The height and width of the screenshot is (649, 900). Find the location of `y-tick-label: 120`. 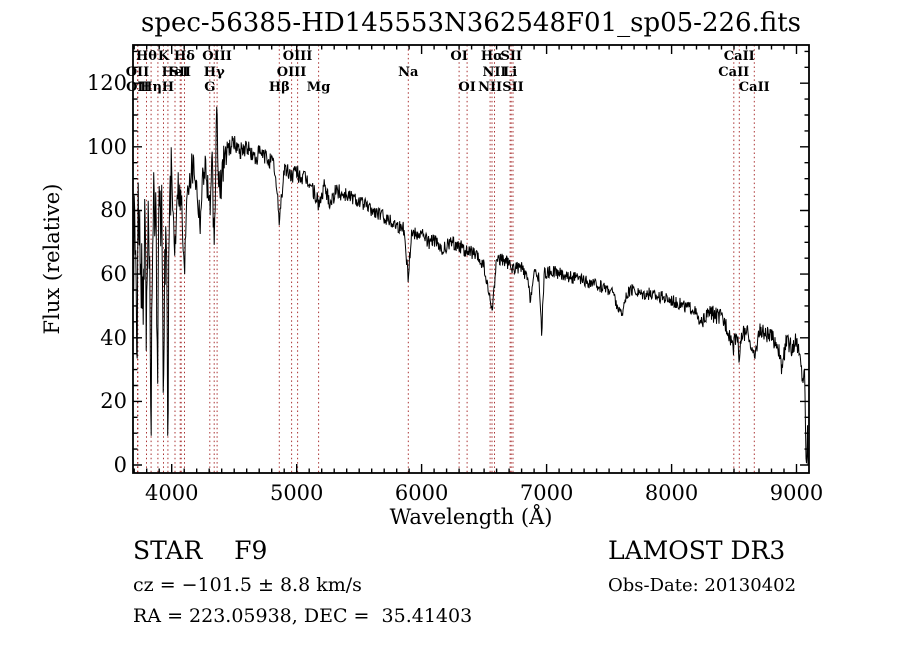

y-tick-label: 120 is located at coordinates (106, 83).